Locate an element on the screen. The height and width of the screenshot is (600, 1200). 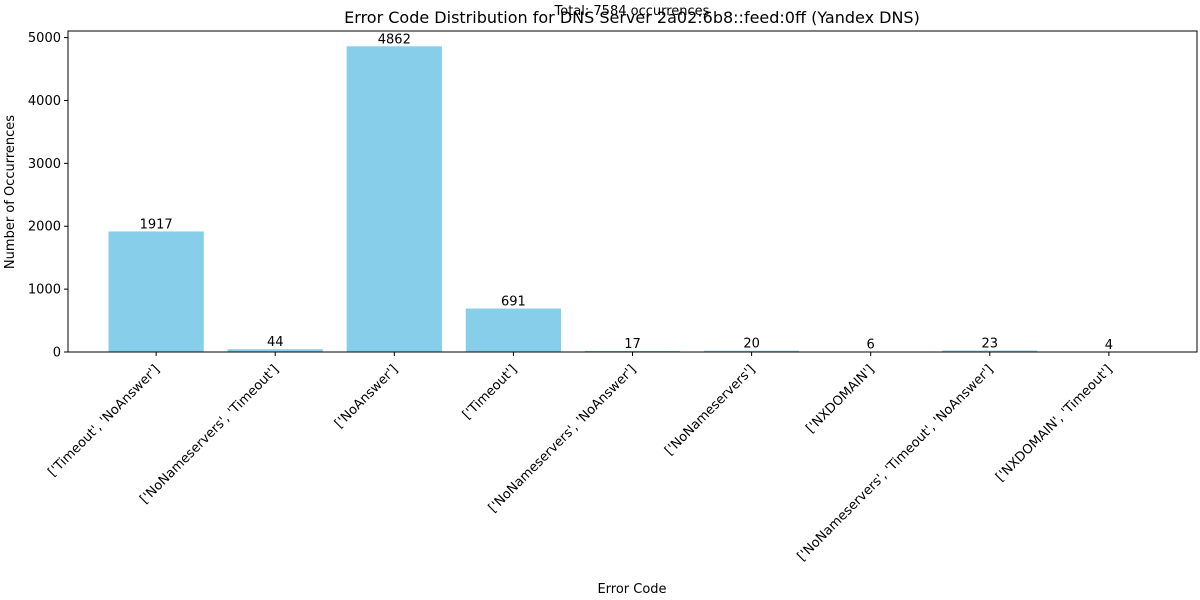
data-label: 23 is located at coordinates (990, 344).